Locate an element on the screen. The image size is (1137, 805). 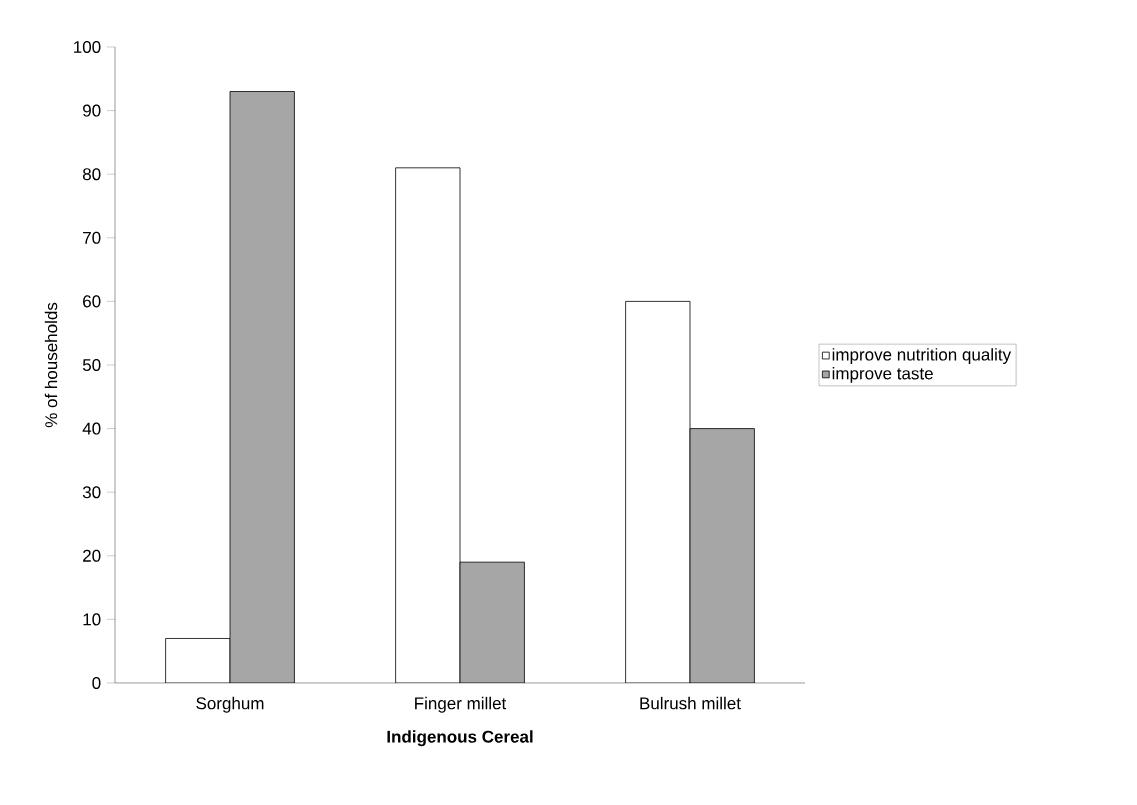
x-tick-label: Bulrush millet is located at coordinates (690, 703).